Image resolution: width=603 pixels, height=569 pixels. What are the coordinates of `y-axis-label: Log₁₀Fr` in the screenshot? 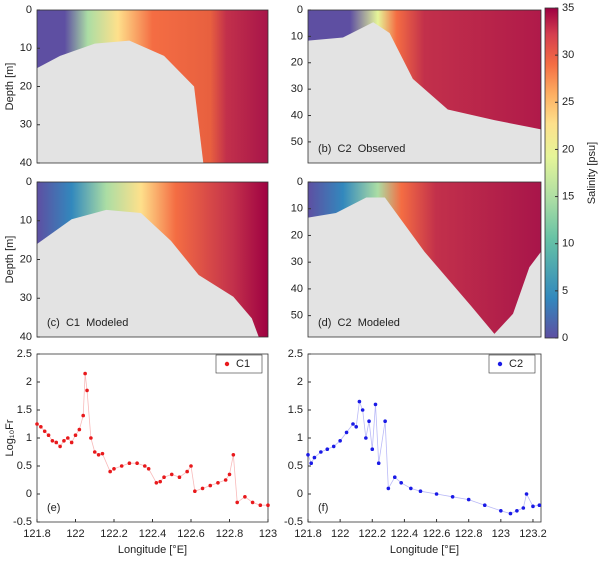 It's located at (10, 437).